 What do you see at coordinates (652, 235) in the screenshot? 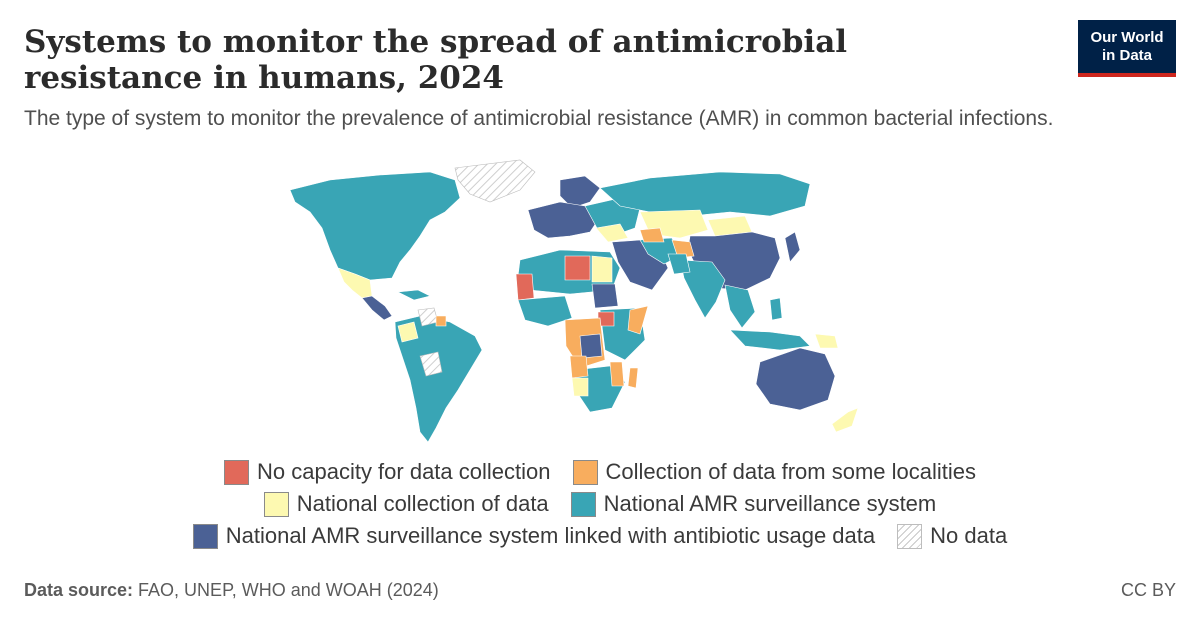
I see `region-caucasus` at bounding box center [652, 235].